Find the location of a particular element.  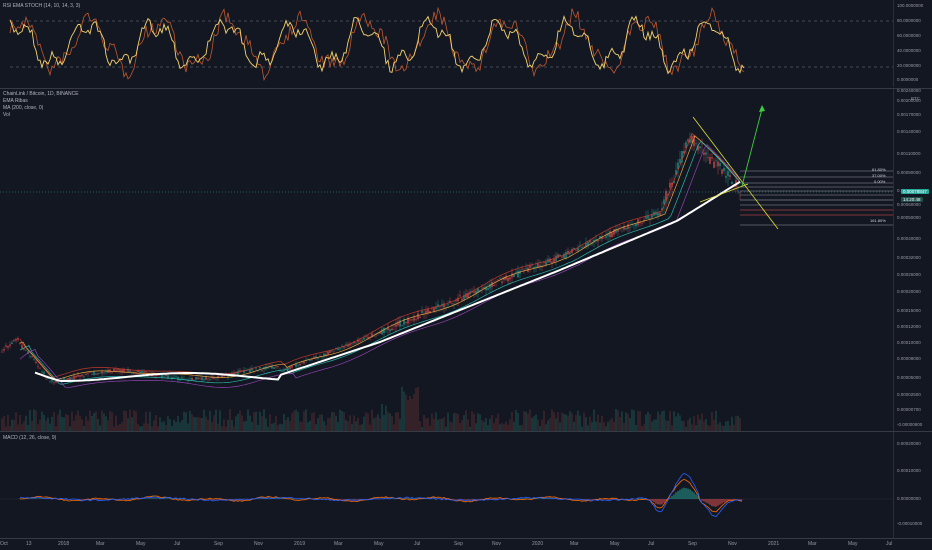

price-tick: 0.00200000 is located at coordinates (909, 101).